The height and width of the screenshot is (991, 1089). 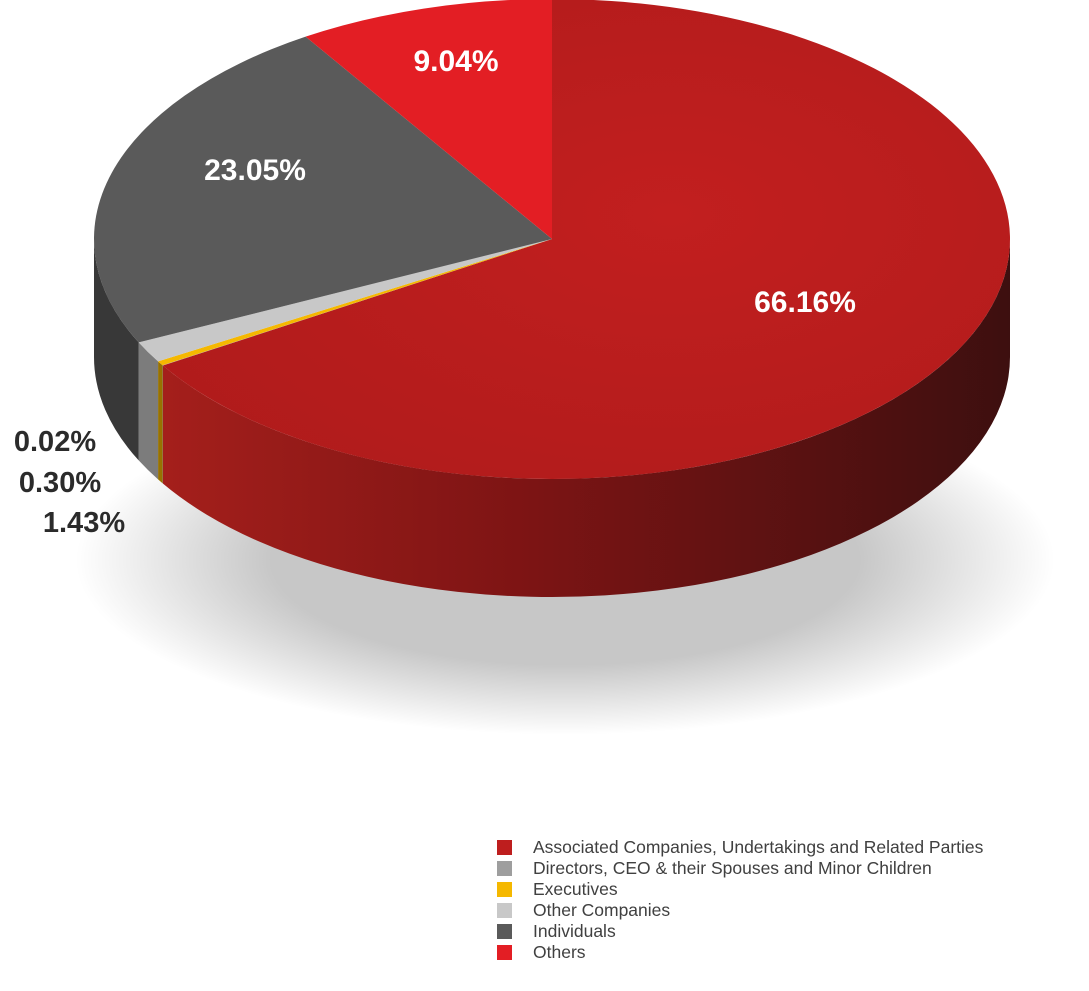 I want to click on pie-slice-individuals, so click(x=323, y=189).